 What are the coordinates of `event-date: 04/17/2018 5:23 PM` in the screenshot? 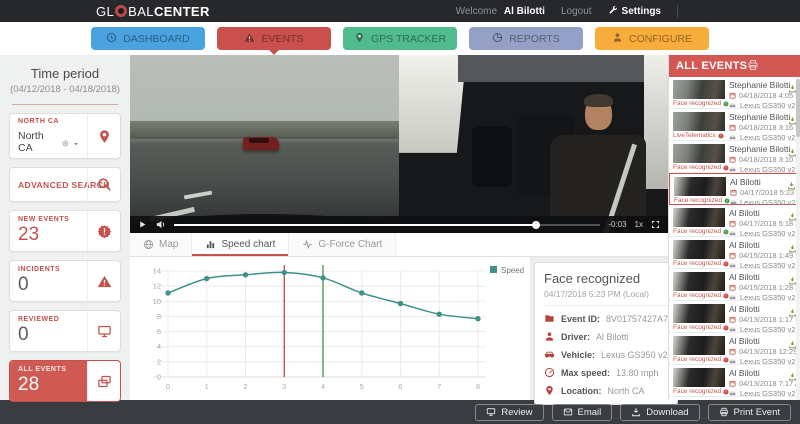 It's located at (765, 192).